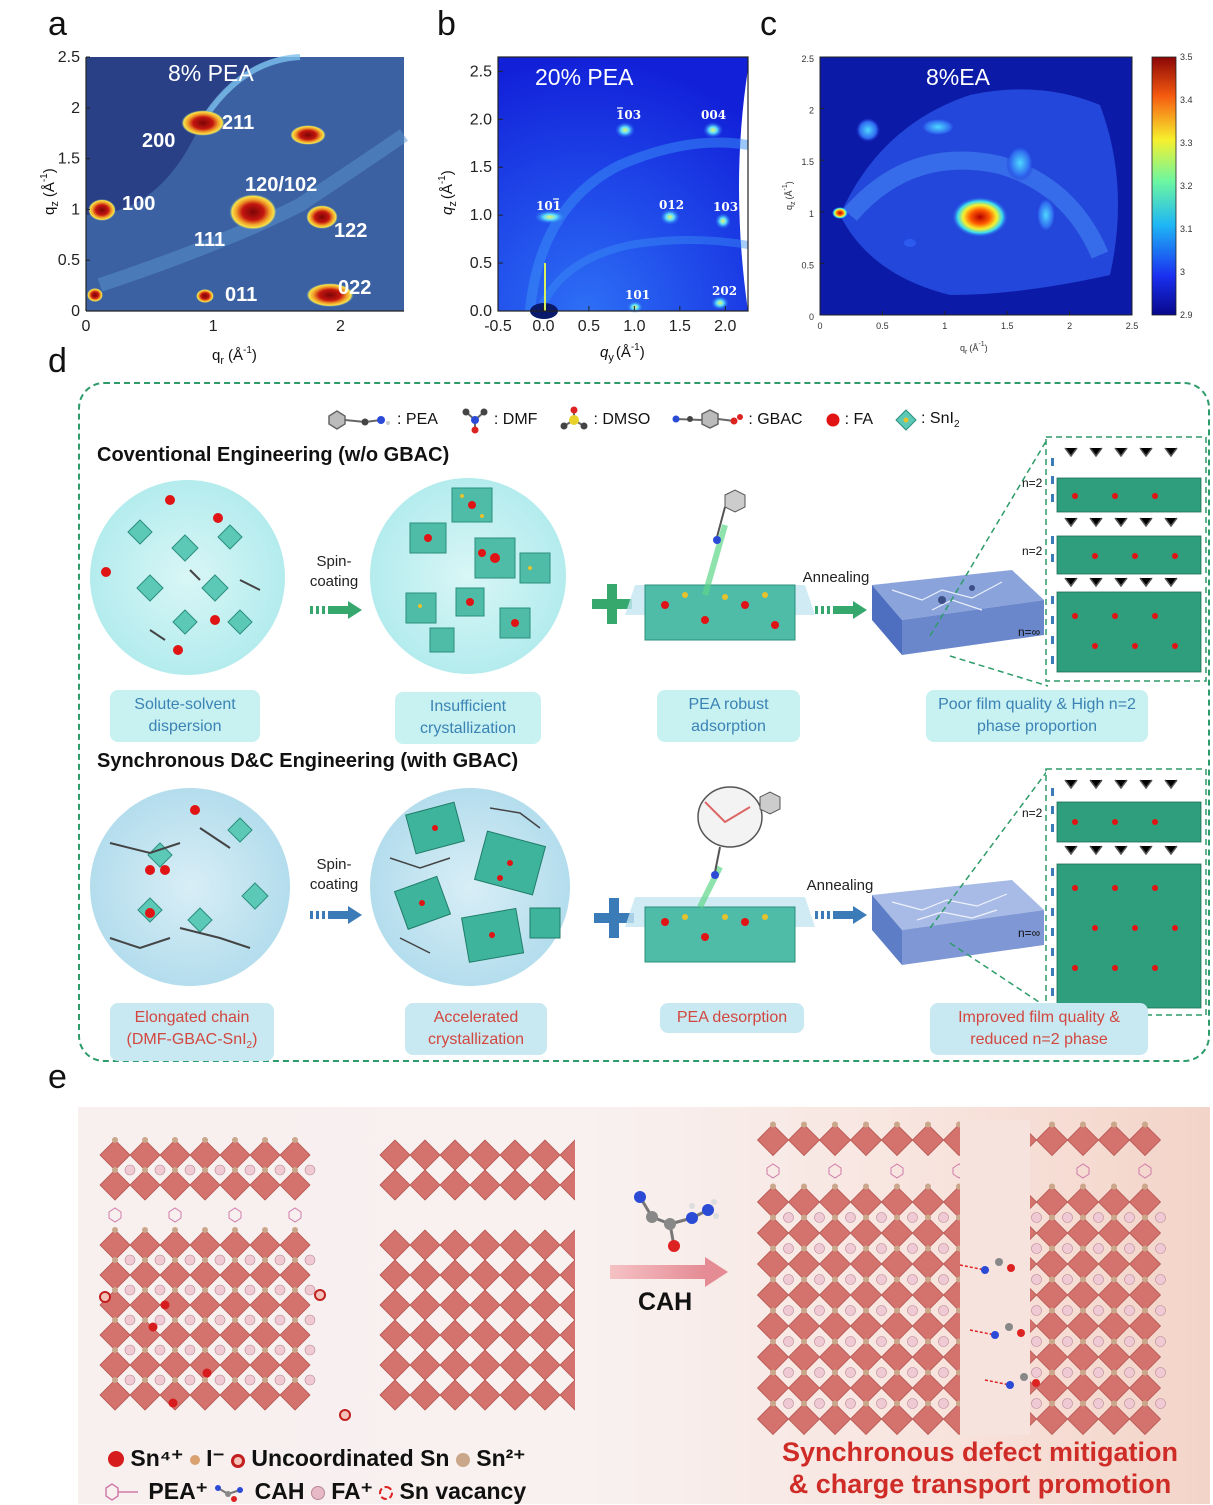 Image resolution: width=1213 pixels, height=1505 pixels. Describe the element at coordinates (86, 326) in the screenshot. I see `a-xtick-0: 0` at that location.